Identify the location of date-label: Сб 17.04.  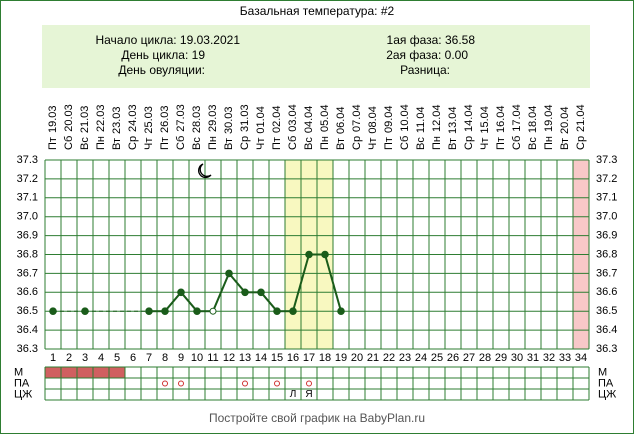
(517, 127).